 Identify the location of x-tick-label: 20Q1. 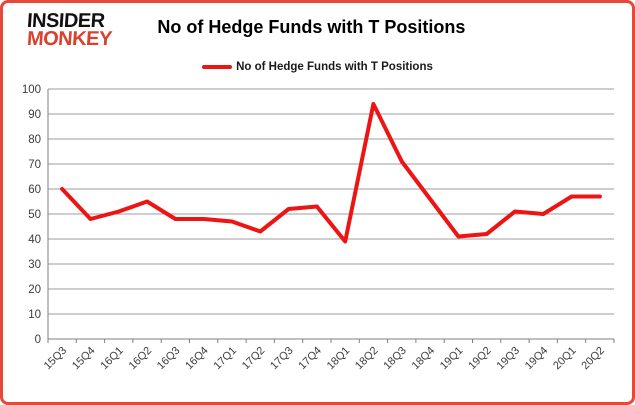
(565, 359).